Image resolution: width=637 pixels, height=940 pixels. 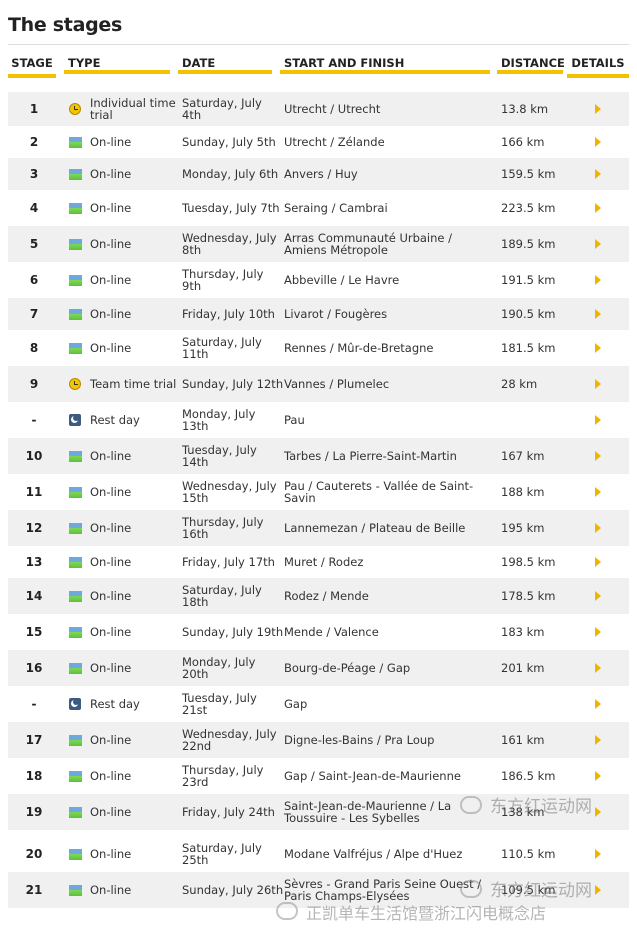 I want to click on header-details: DETAILS, so click(x=598, y=65).